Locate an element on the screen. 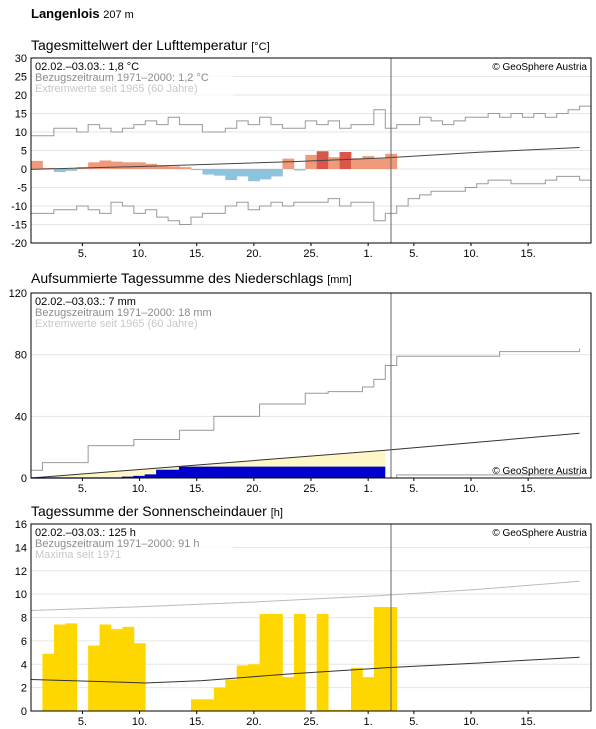  y-tick-label: 40 is located at coordinates (21, 417).